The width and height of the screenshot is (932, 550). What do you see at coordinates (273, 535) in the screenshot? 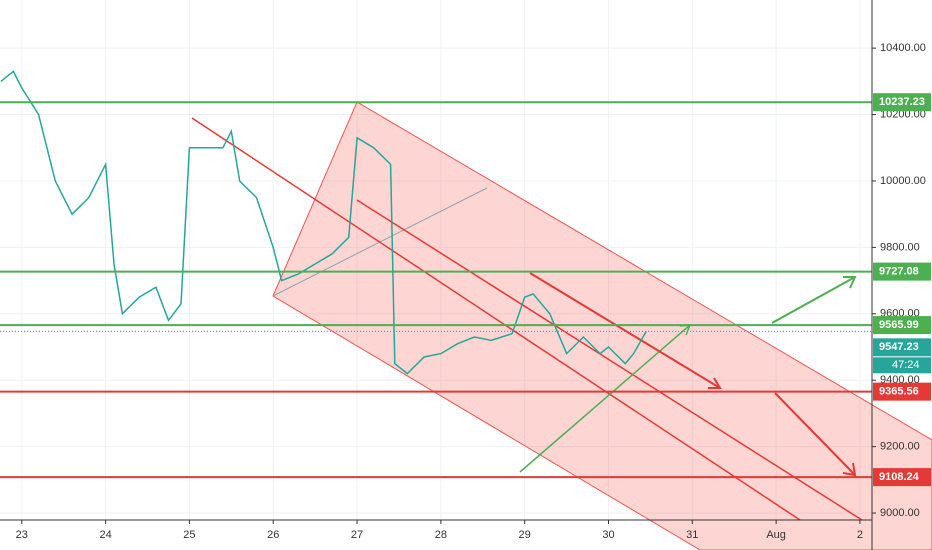
I see `x-tick-label: 26` at bounding box center [273, 535].